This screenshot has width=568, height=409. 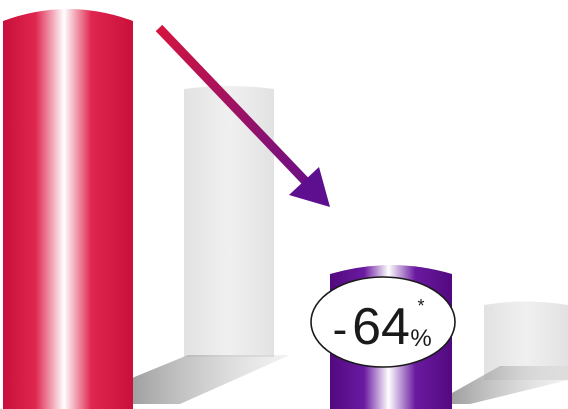 I want to click on bar-shadows, so click(x=350, y=379).